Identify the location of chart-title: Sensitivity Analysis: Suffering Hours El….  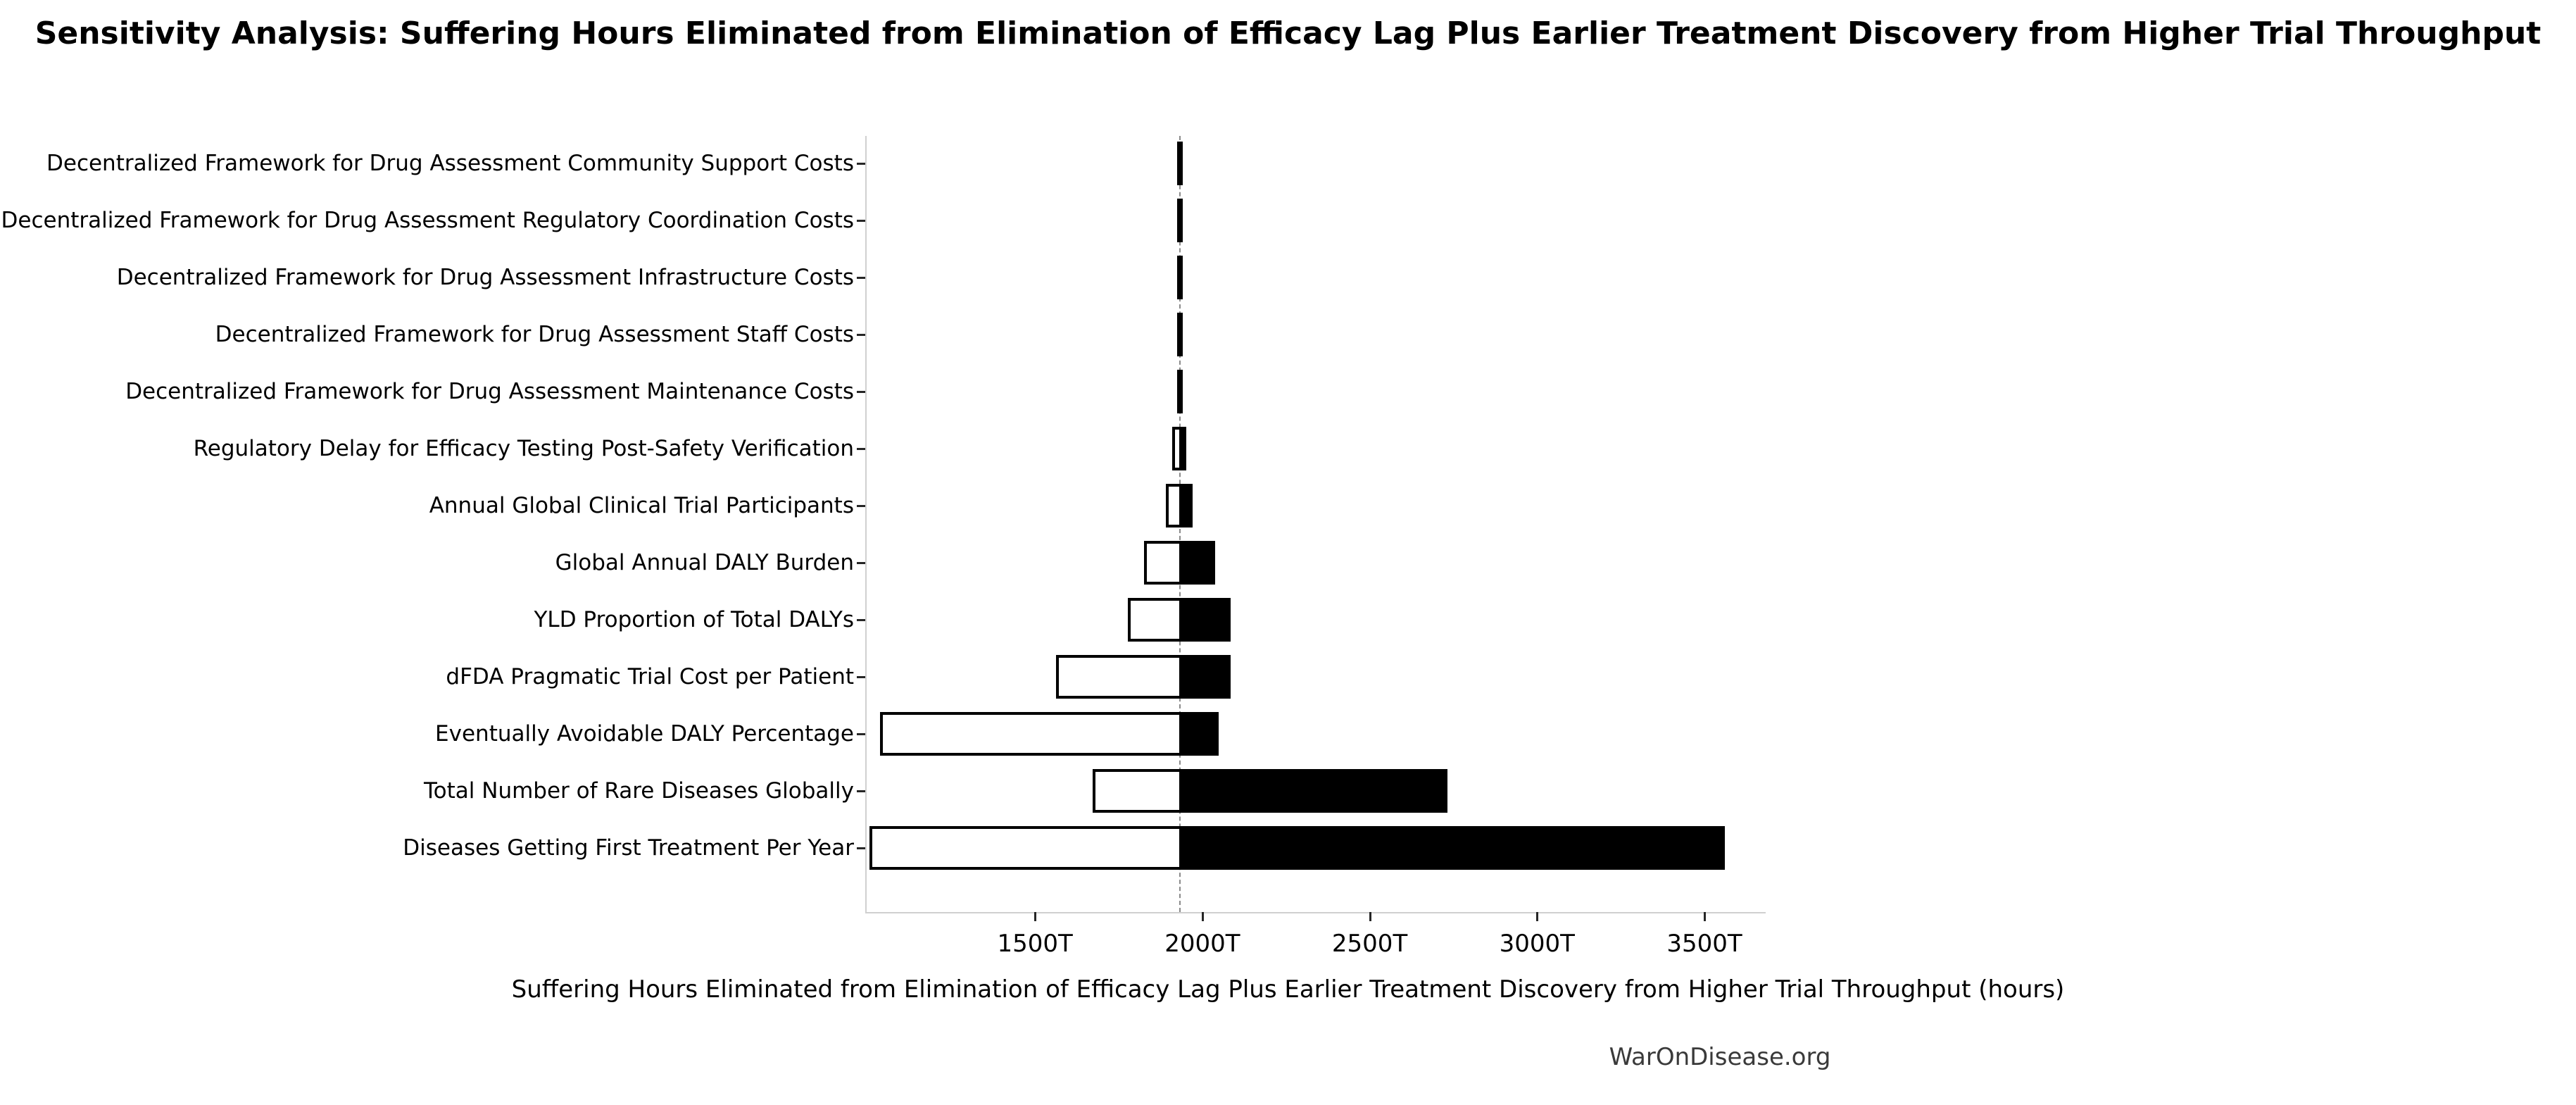
(1288, 33).